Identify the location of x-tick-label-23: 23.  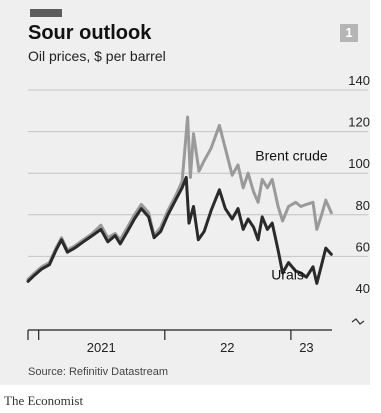
(306, 347).